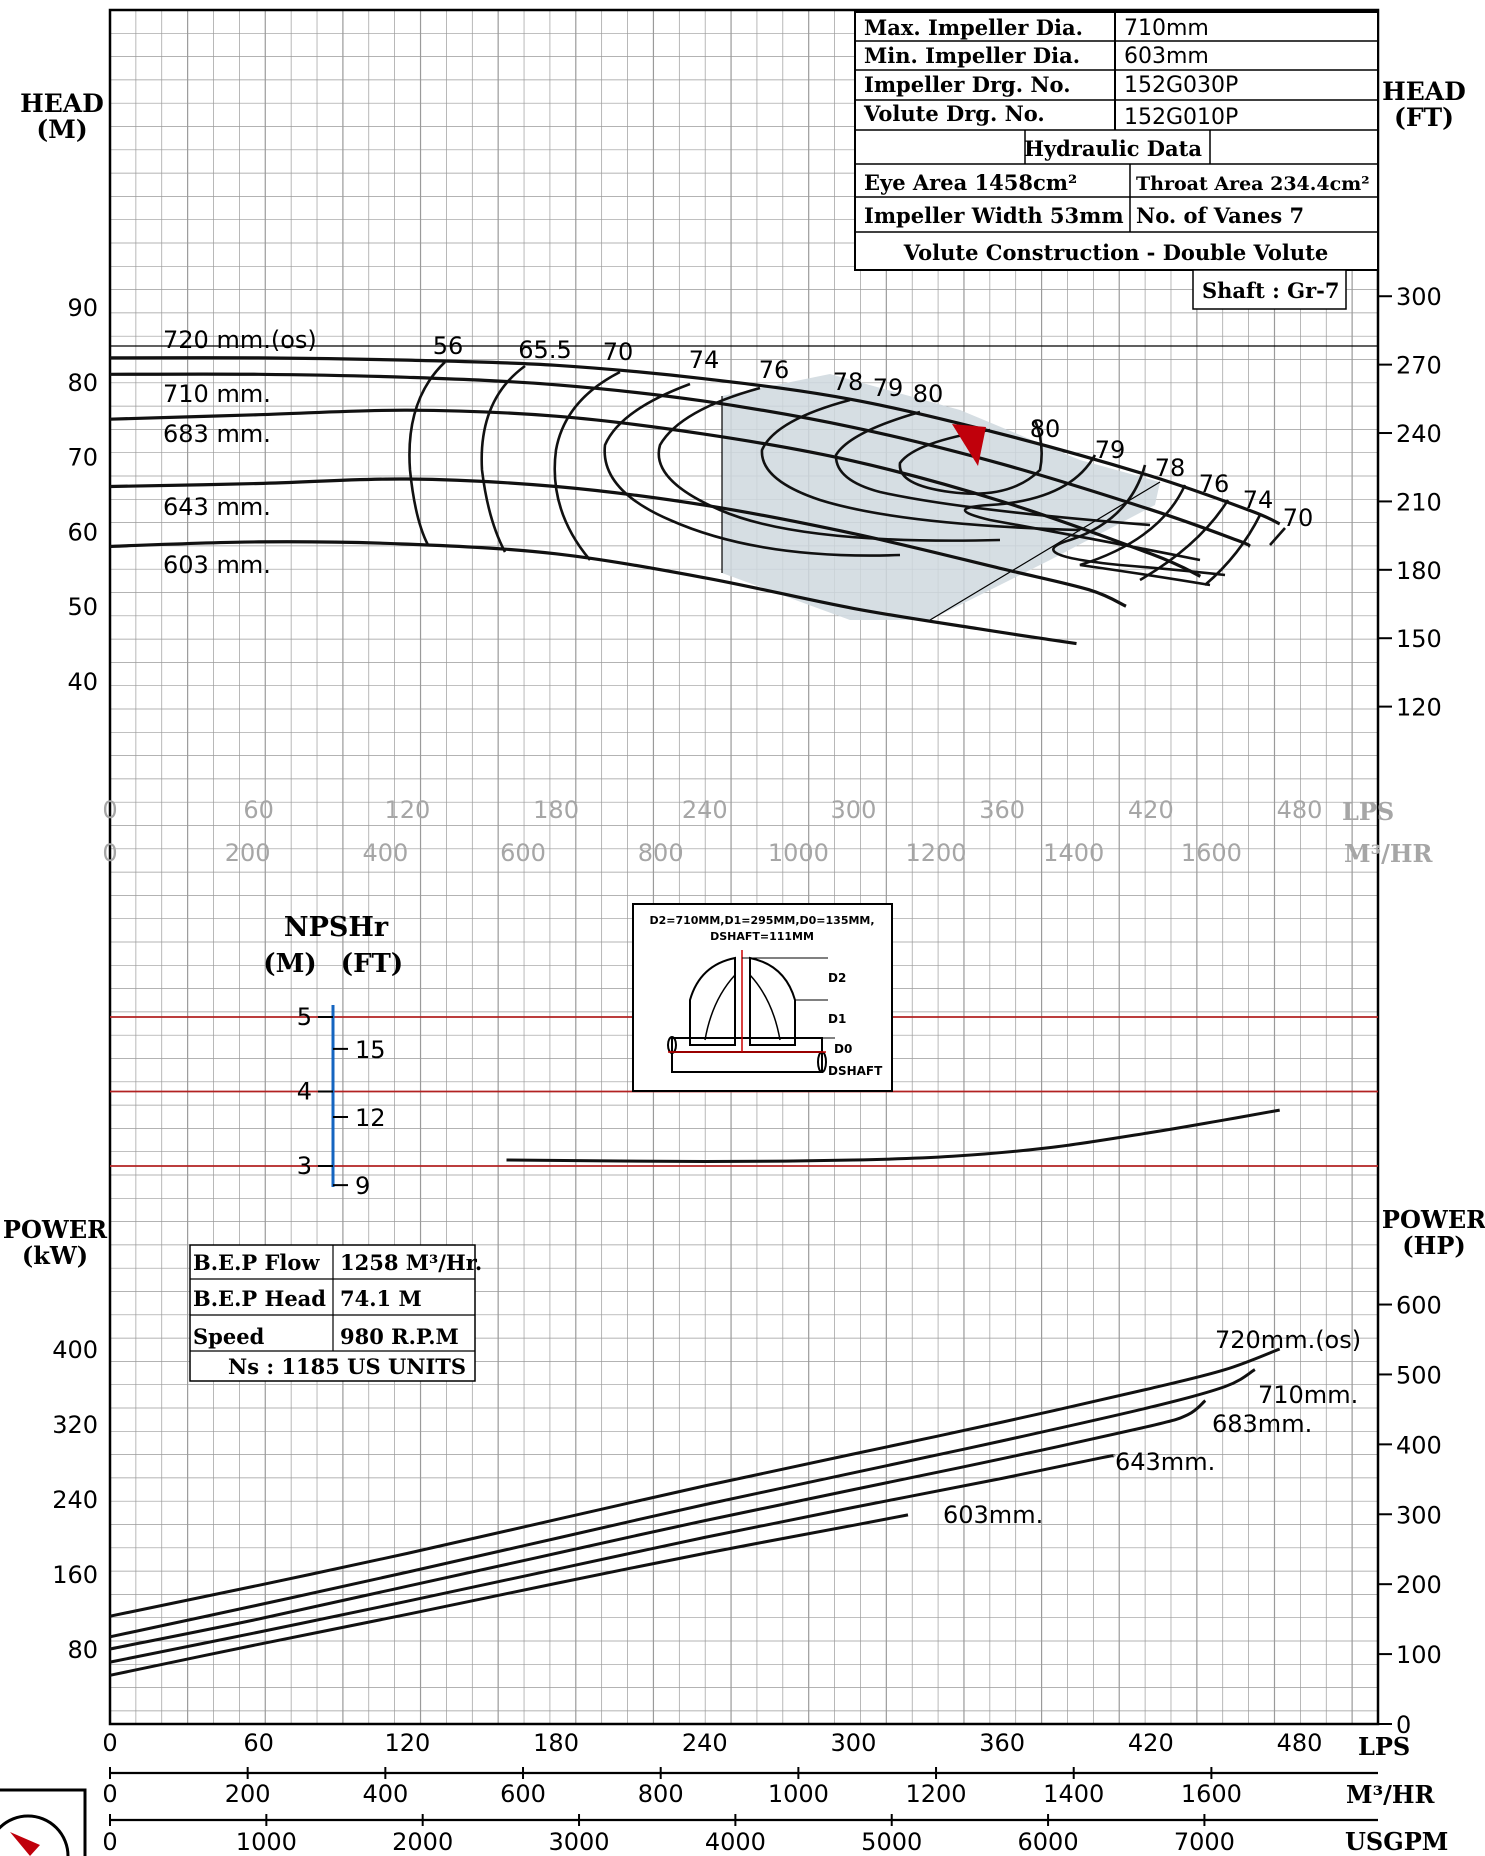 The image size is (1485, 1856). What do you see at coordinates (229, 1336) in the screenshot?
I see `speed-label: Speed` at bounding box center [229, 1336].